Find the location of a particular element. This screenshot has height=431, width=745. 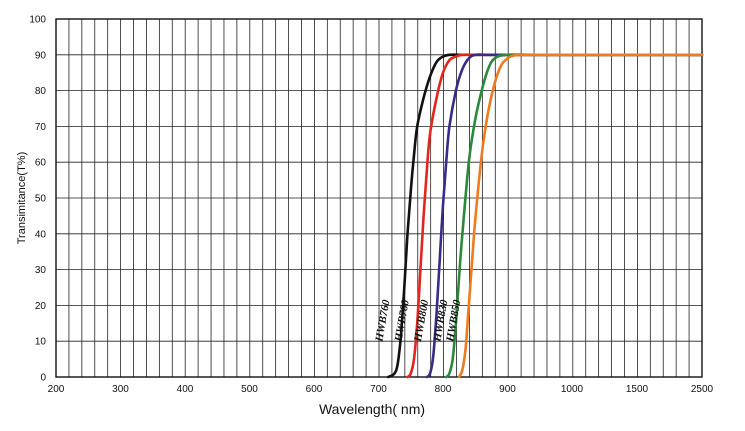

x-tick-label: 300 is located at coordinates (120, 389).